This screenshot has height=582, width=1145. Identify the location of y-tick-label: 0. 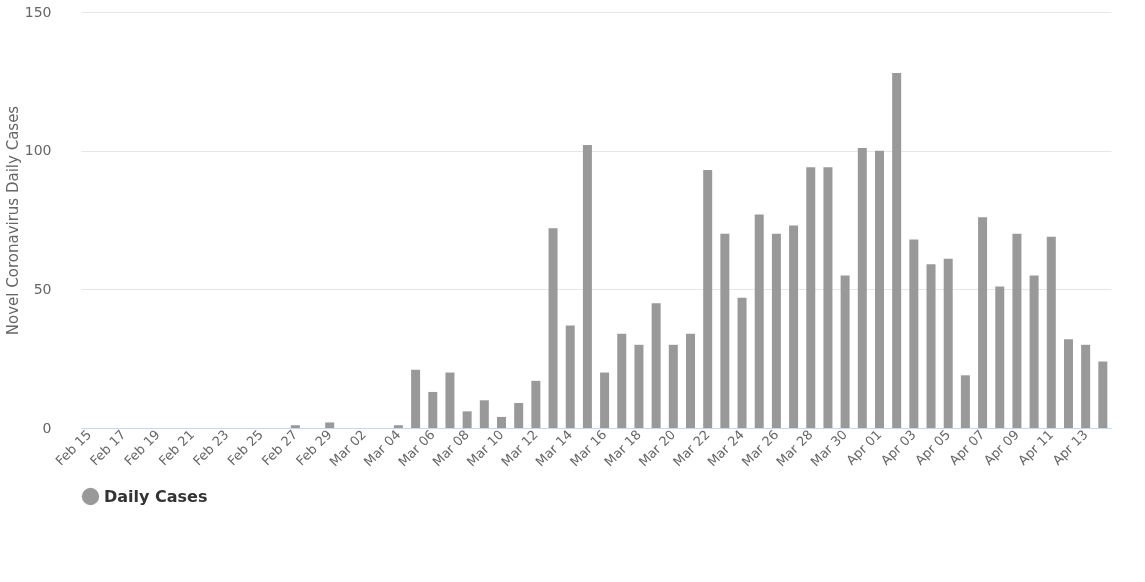
(47, 427).